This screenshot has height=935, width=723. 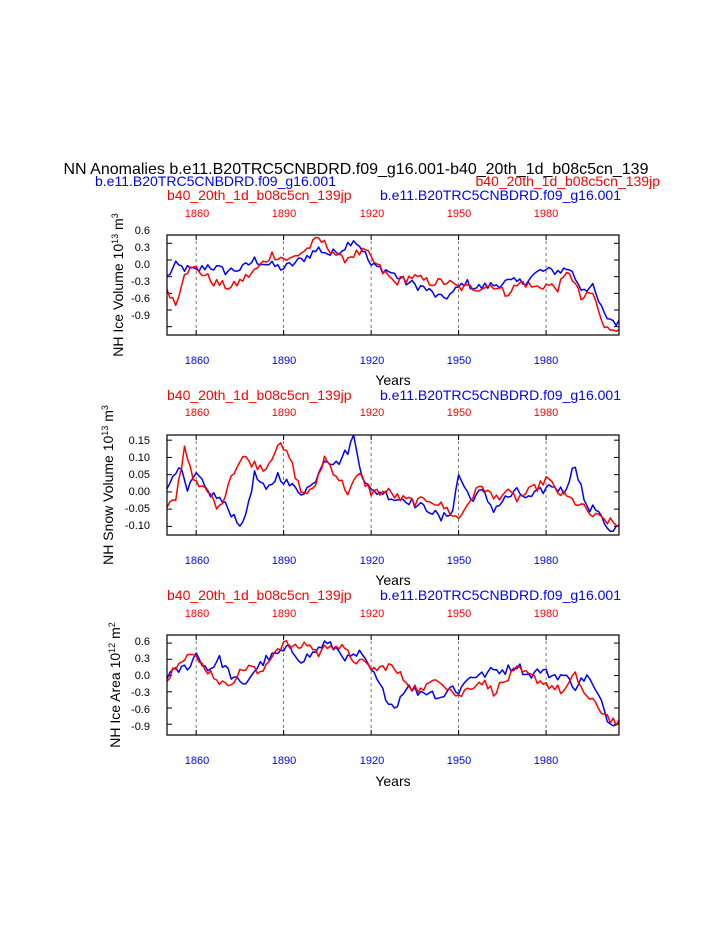 What do you see at coordinates (137, 526) in the screenshot?
I see `y-tick-label: -0.10` at bounding box center [137, 526].